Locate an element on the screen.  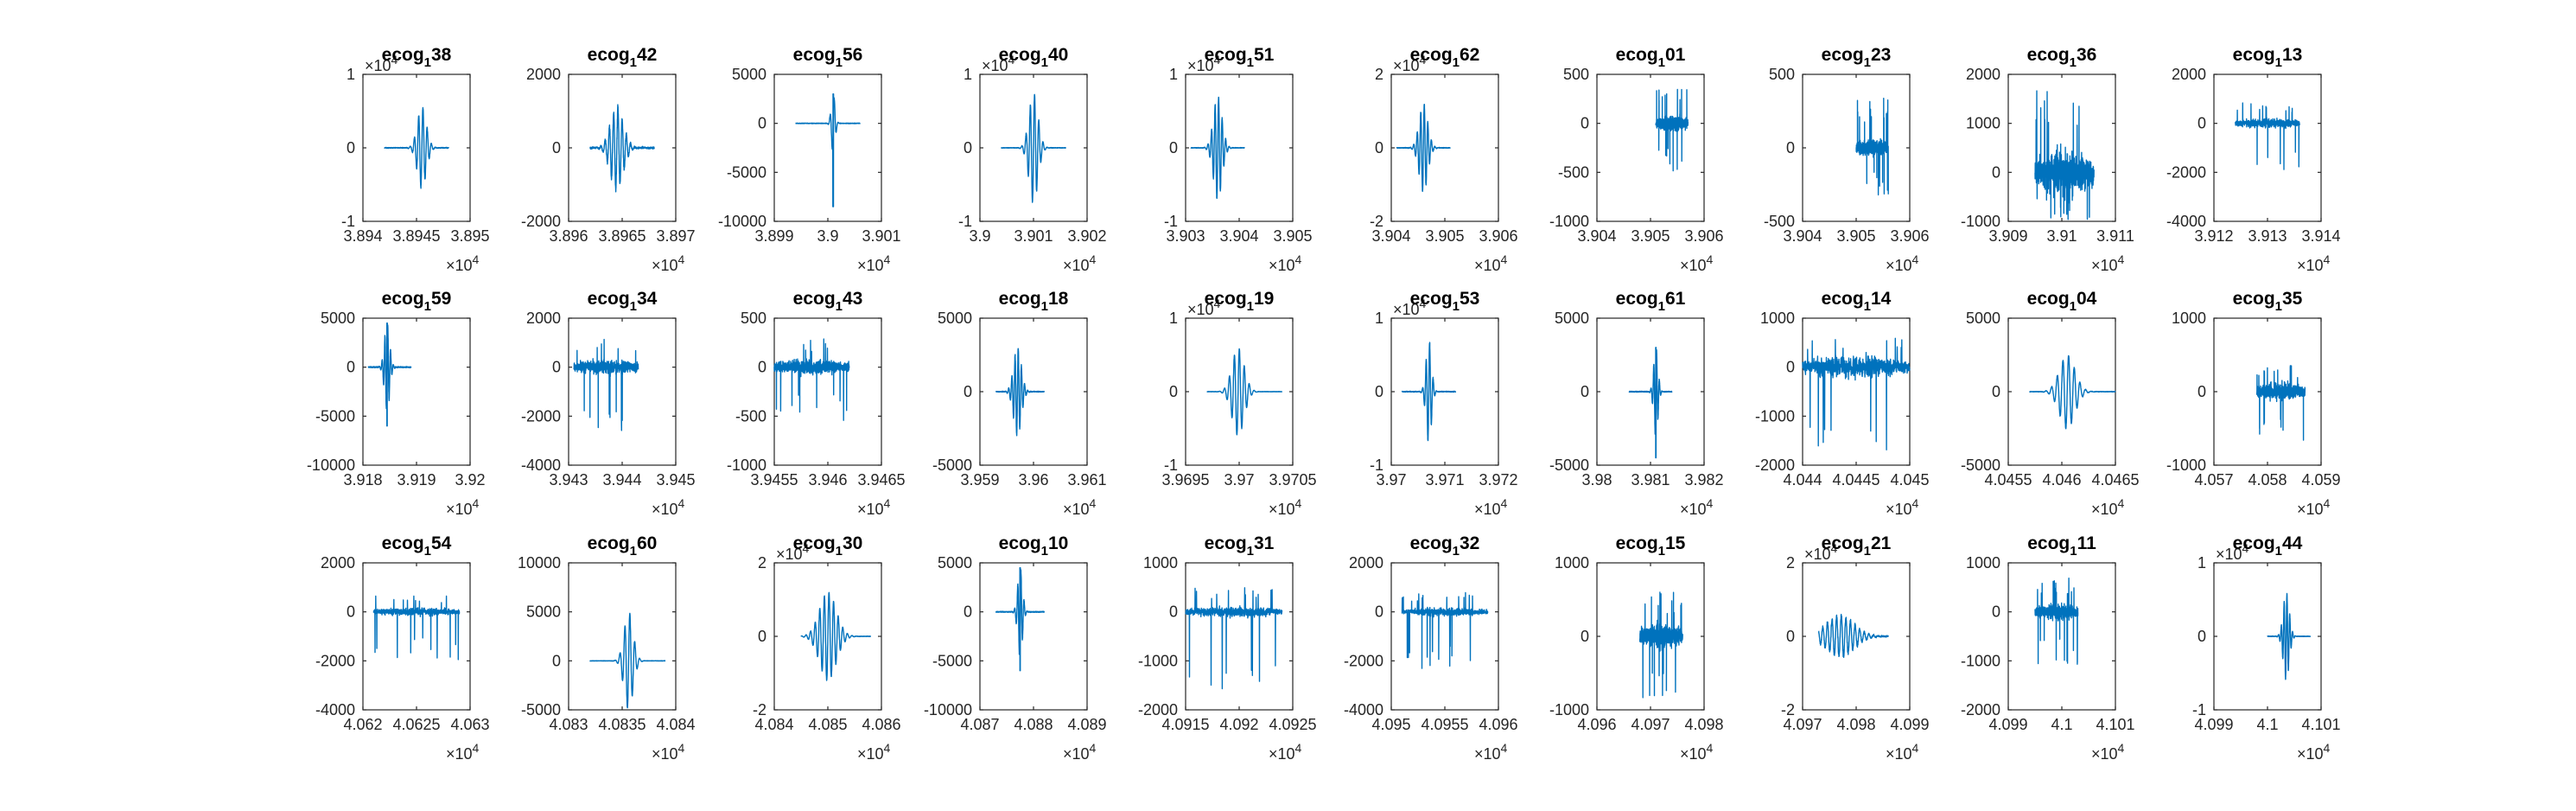
x-tick-label: 3.91 is located at coordinates (2061, 236).